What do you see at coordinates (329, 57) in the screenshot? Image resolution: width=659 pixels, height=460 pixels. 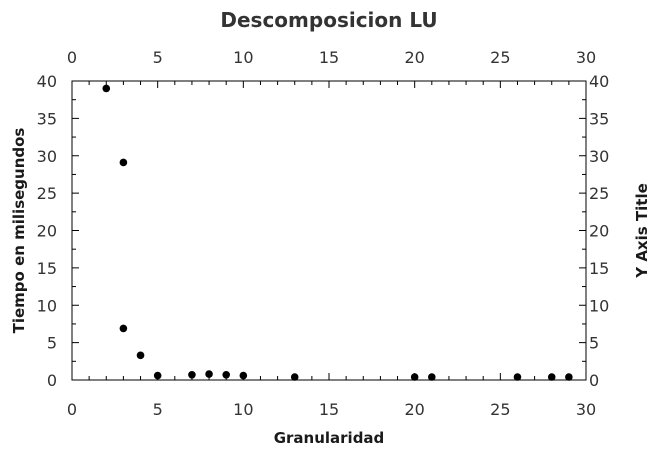 I see `x-top-tick-label: 15` at bounding box center [329, 57].